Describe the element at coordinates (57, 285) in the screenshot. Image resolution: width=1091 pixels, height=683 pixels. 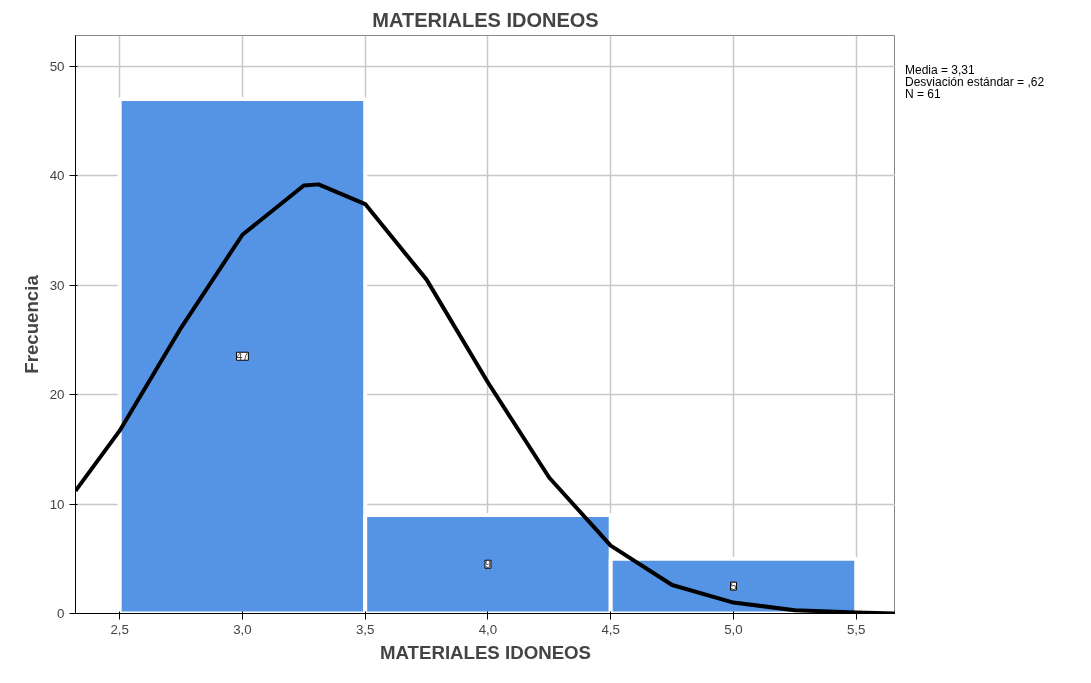
I see `y-tick-label: 30` at that location.